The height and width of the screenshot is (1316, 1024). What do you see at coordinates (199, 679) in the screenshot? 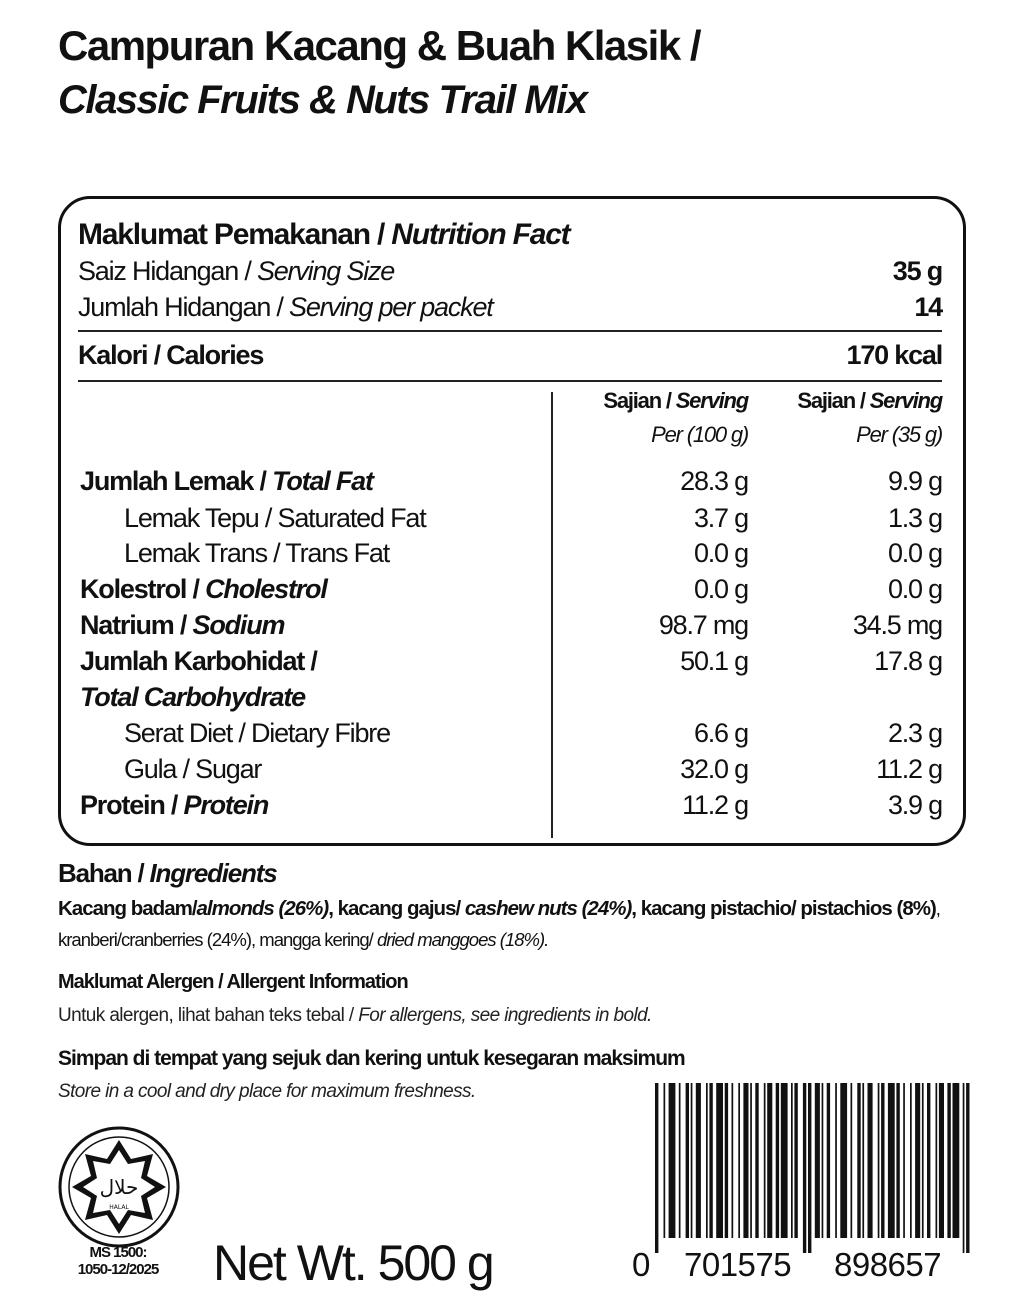
I see `nutrient-label: Jumlah Karbohidat / Total Carbohydrate` at bounding box center [199, 679].